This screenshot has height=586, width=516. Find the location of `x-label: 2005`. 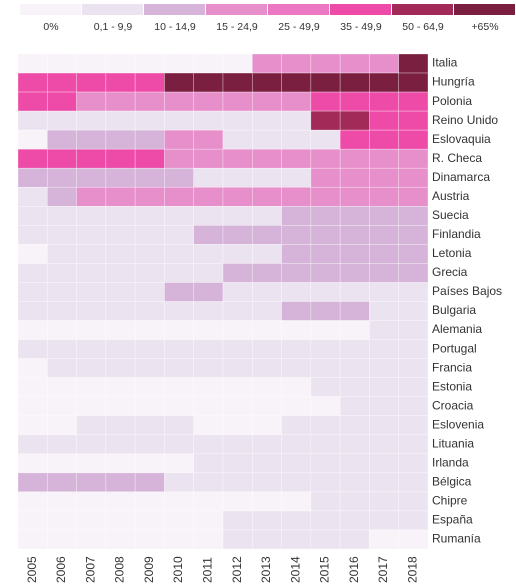

x-label: 2005 is located at coordinates (32, 569).